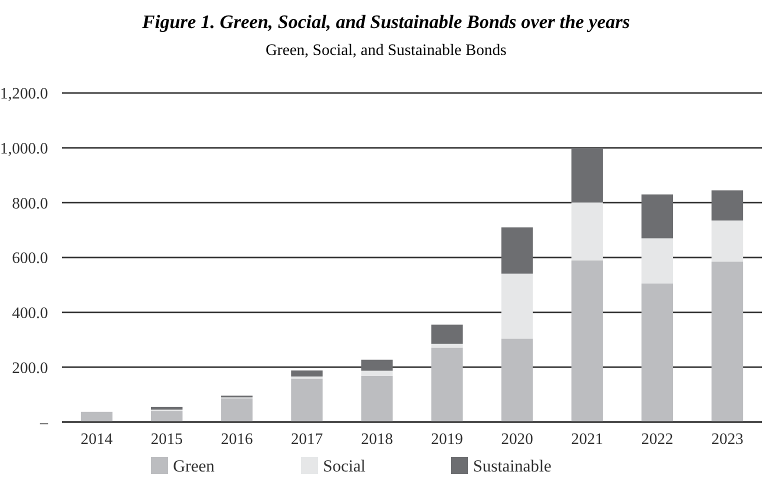 This screenshot has width=772, height=485. I want to click on x-tick-label: 2023, so click(727, 439).